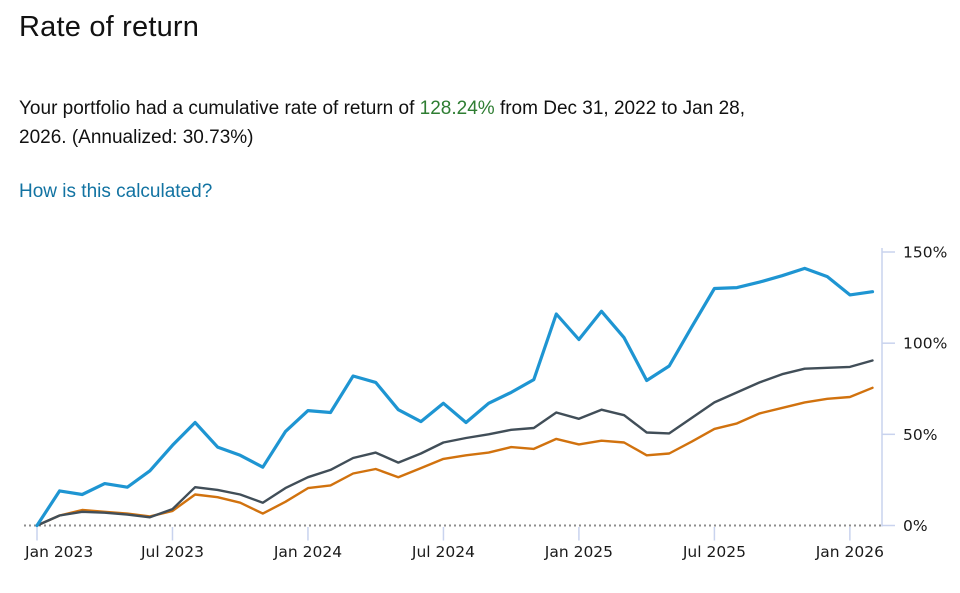 Image resolution: width=960 pixels, height=593 pixels. I want to click on x-axis-label: Jan 2023, so click(58, 552).